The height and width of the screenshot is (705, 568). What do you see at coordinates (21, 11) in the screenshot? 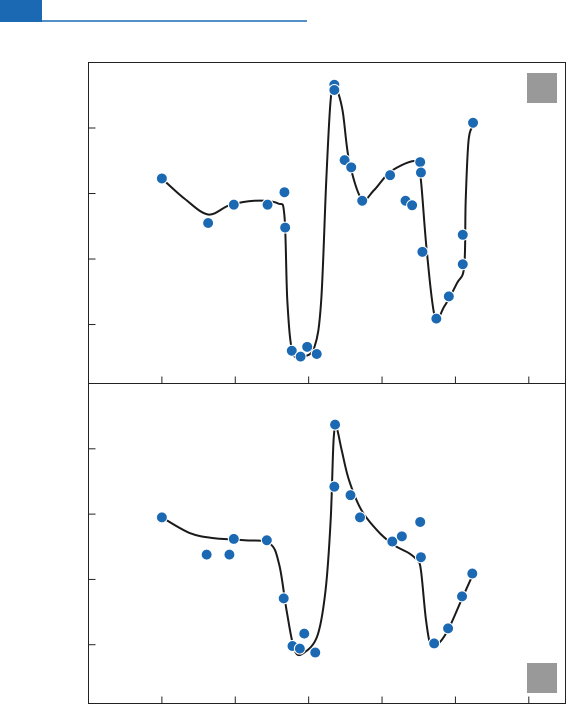
I see `header-block` at bounding box center [21, 11].